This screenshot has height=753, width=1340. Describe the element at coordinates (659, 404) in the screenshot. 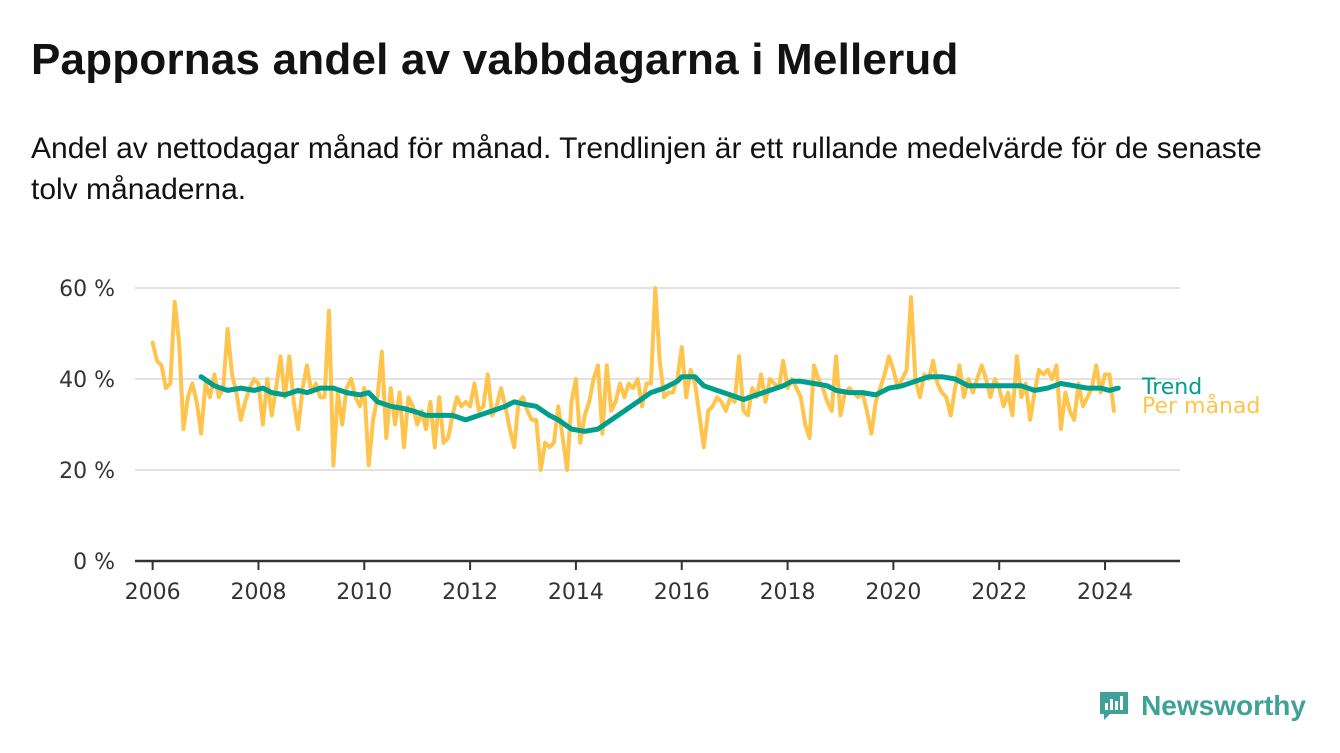

I see `series-line-trend` at that location.